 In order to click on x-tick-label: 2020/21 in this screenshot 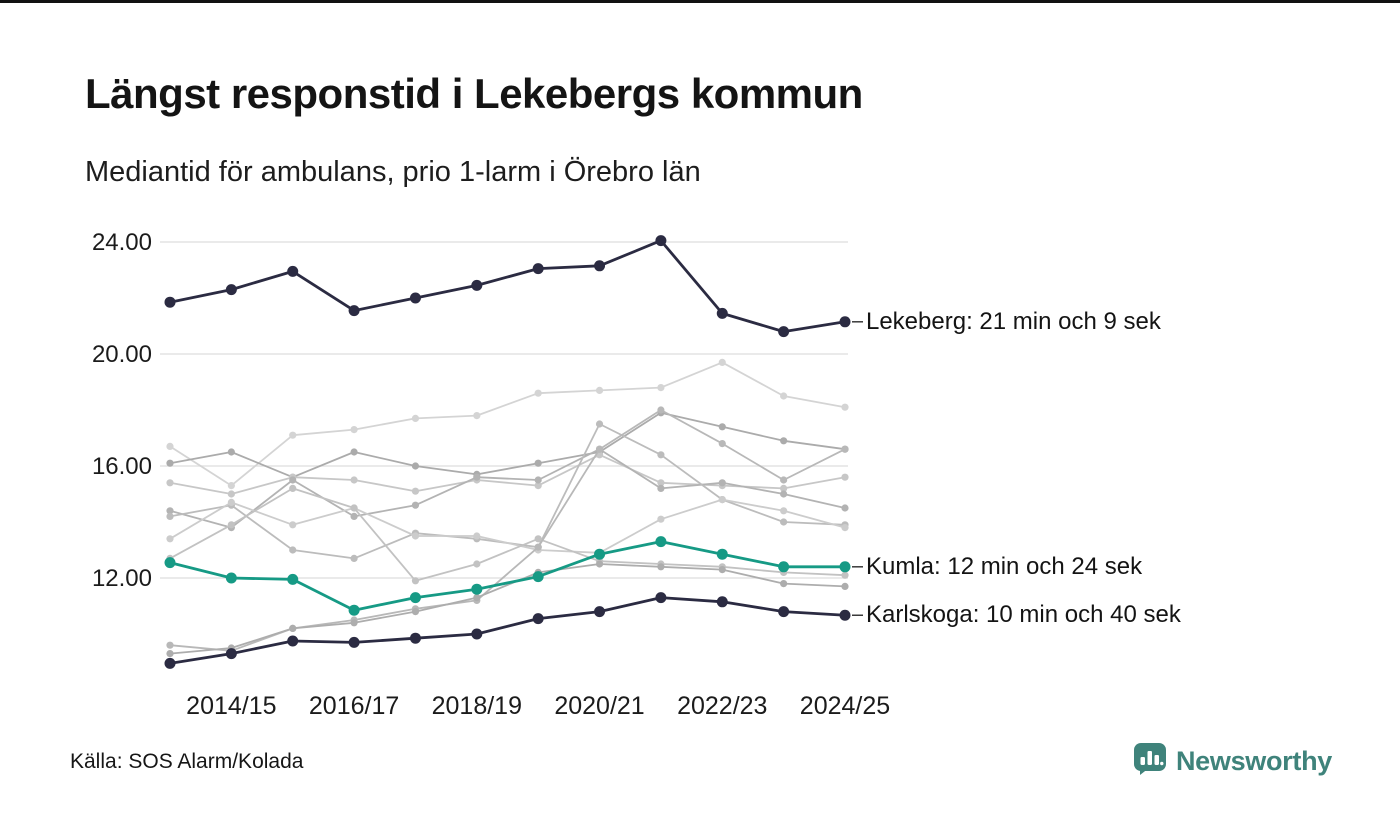, I will do `click(599, 706)`.